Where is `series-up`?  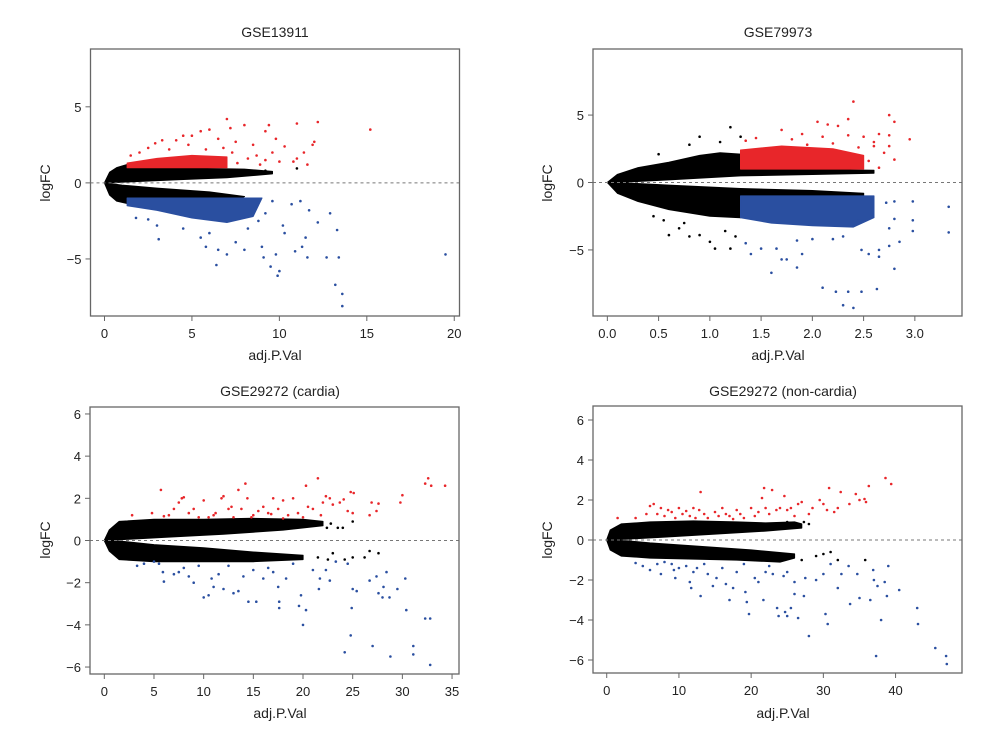 series-up is located at coordinates (288, 498).